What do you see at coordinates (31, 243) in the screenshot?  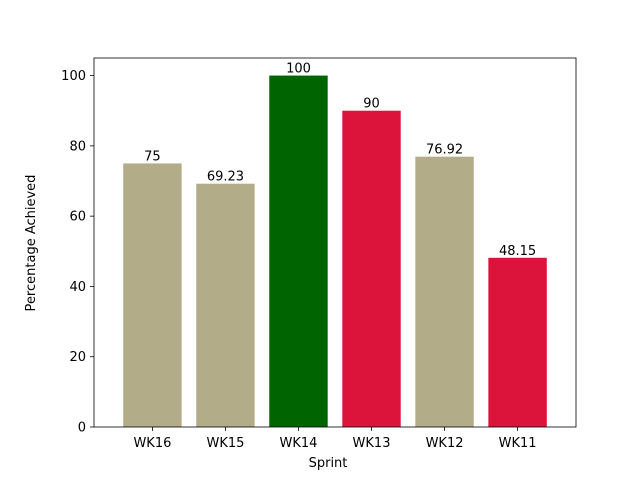 I see `y-axis-title: Percentage Achieved` at bounding box center [31, 243].